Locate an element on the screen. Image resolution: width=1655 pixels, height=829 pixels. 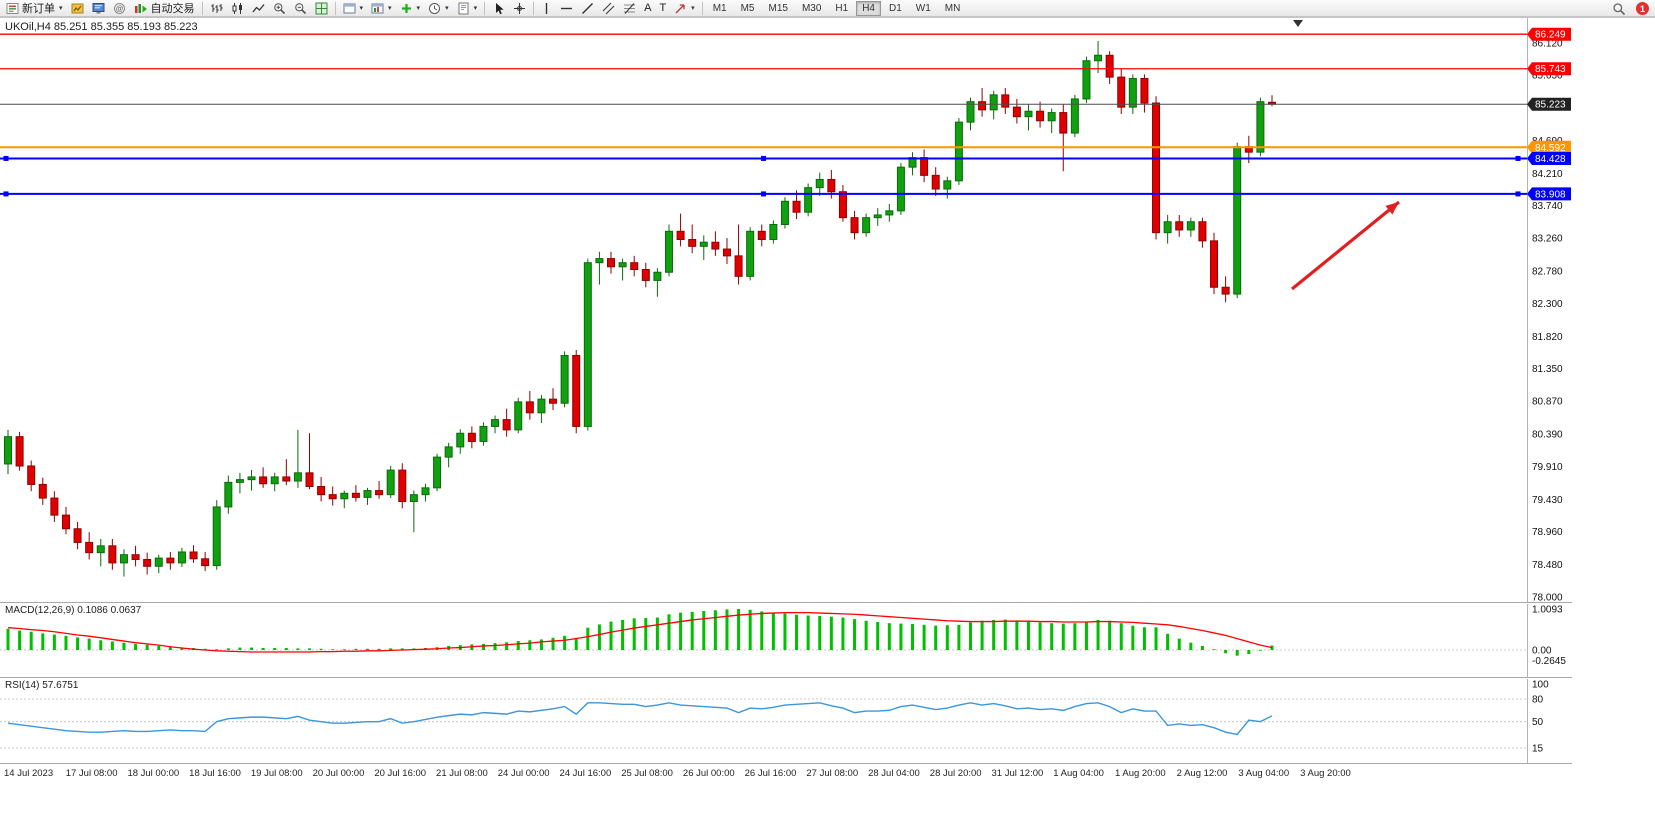
equidistant-channel-icon is located at coordinates (608, 8).